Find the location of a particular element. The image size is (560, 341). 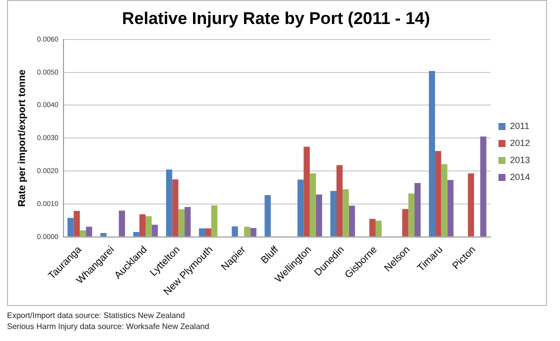

legend-label: 2012 is located at coordinates (520, 143).